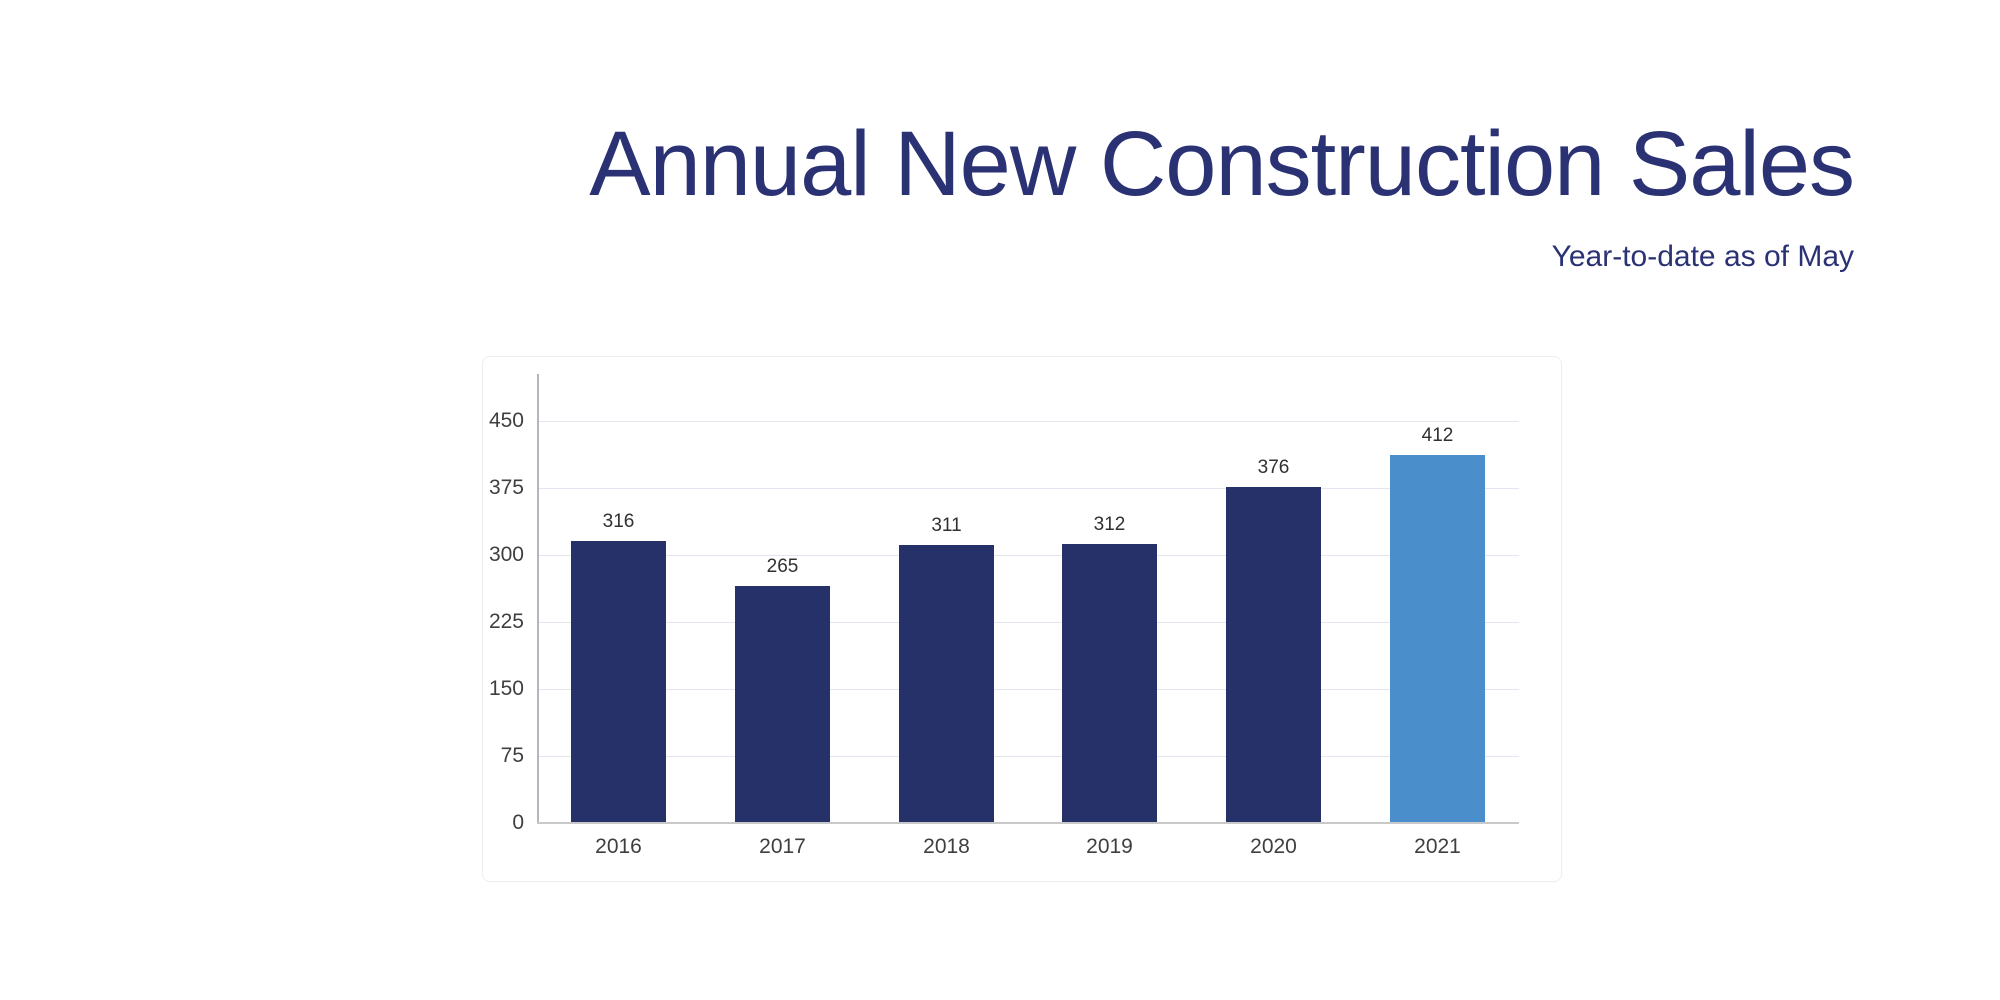 The image size is (2000, 1000). What do you see at coordinates (506, 487) in the screenshot?
I see `y-tick-label-375: 375` at bounding box center [506, 487].